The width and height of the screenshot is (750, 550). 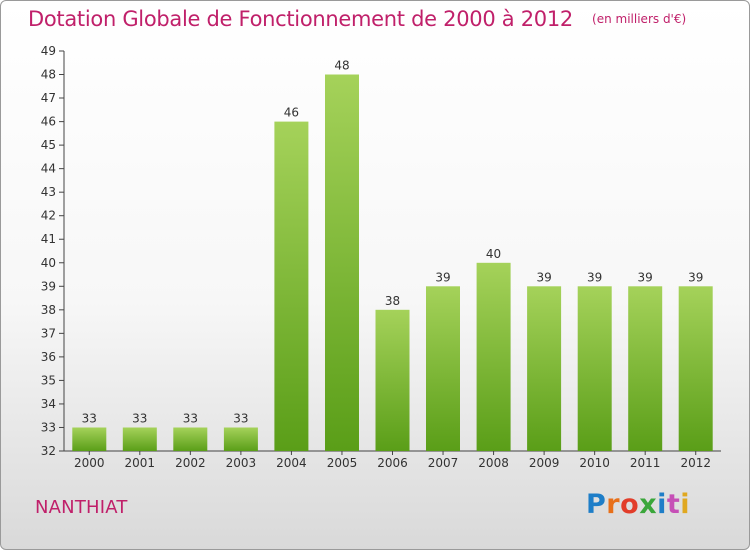 What do you see at coordinates (392, 301) in the screenshot?
I see `data-label: 38` at bounding box center [392, 301].